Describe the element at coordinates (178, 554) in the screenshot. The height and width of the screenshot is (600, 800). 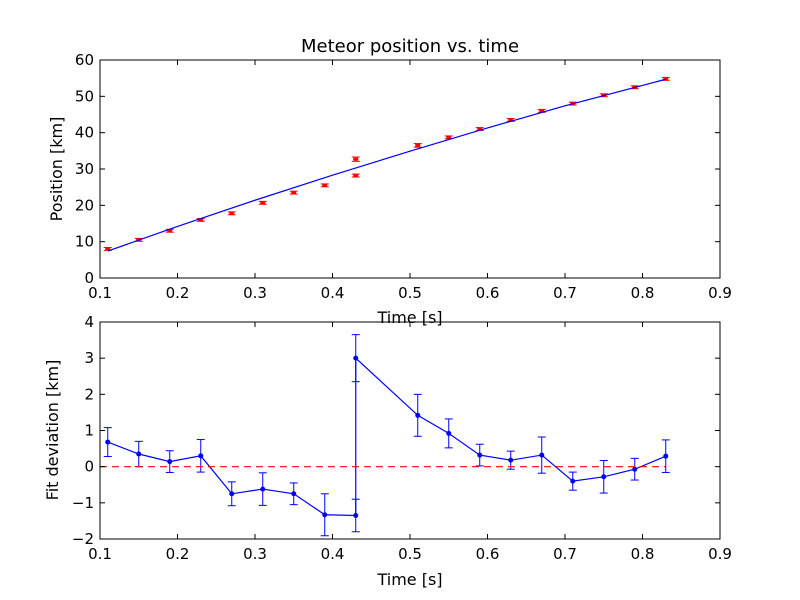
I see `deviation-xtick-label: 0.2` at that location.